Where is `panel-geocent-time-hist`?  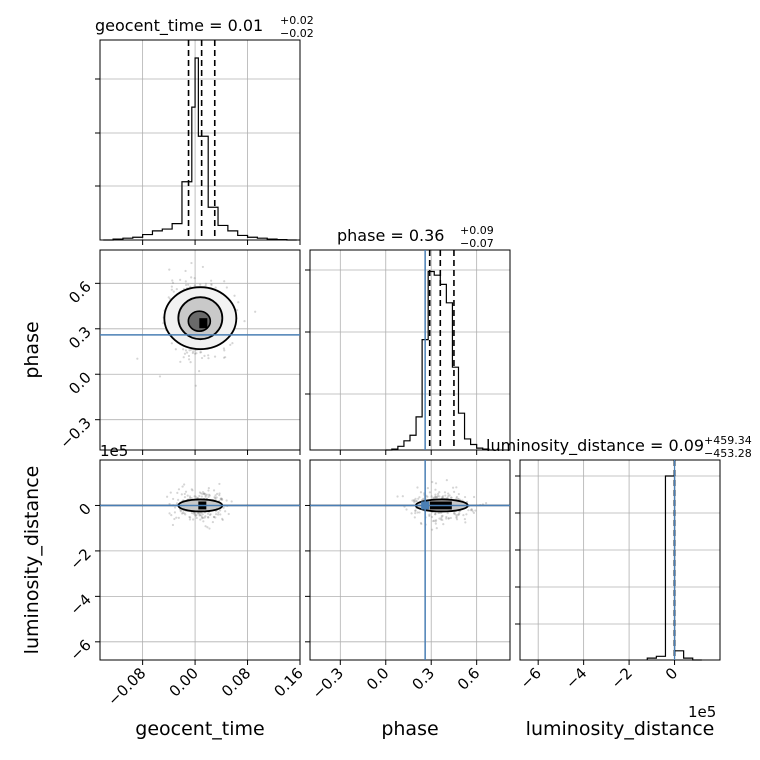 panel-geocent-time-hist is located at coordinates (200, 140).